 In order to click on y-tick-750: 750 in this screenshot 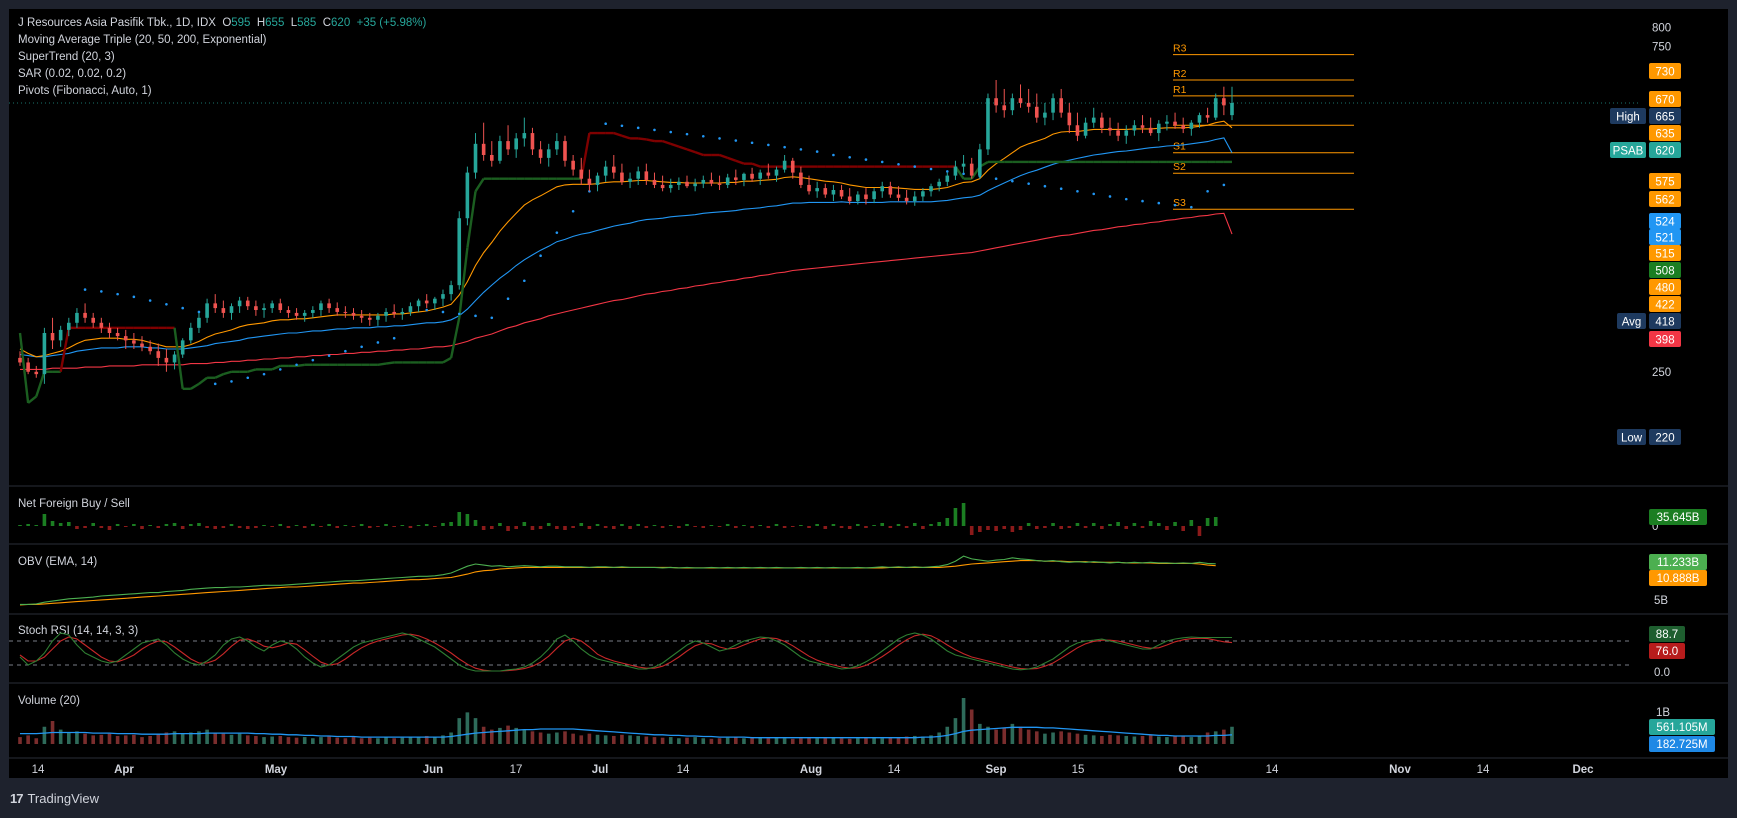, I will do `click(1661, 48)`.